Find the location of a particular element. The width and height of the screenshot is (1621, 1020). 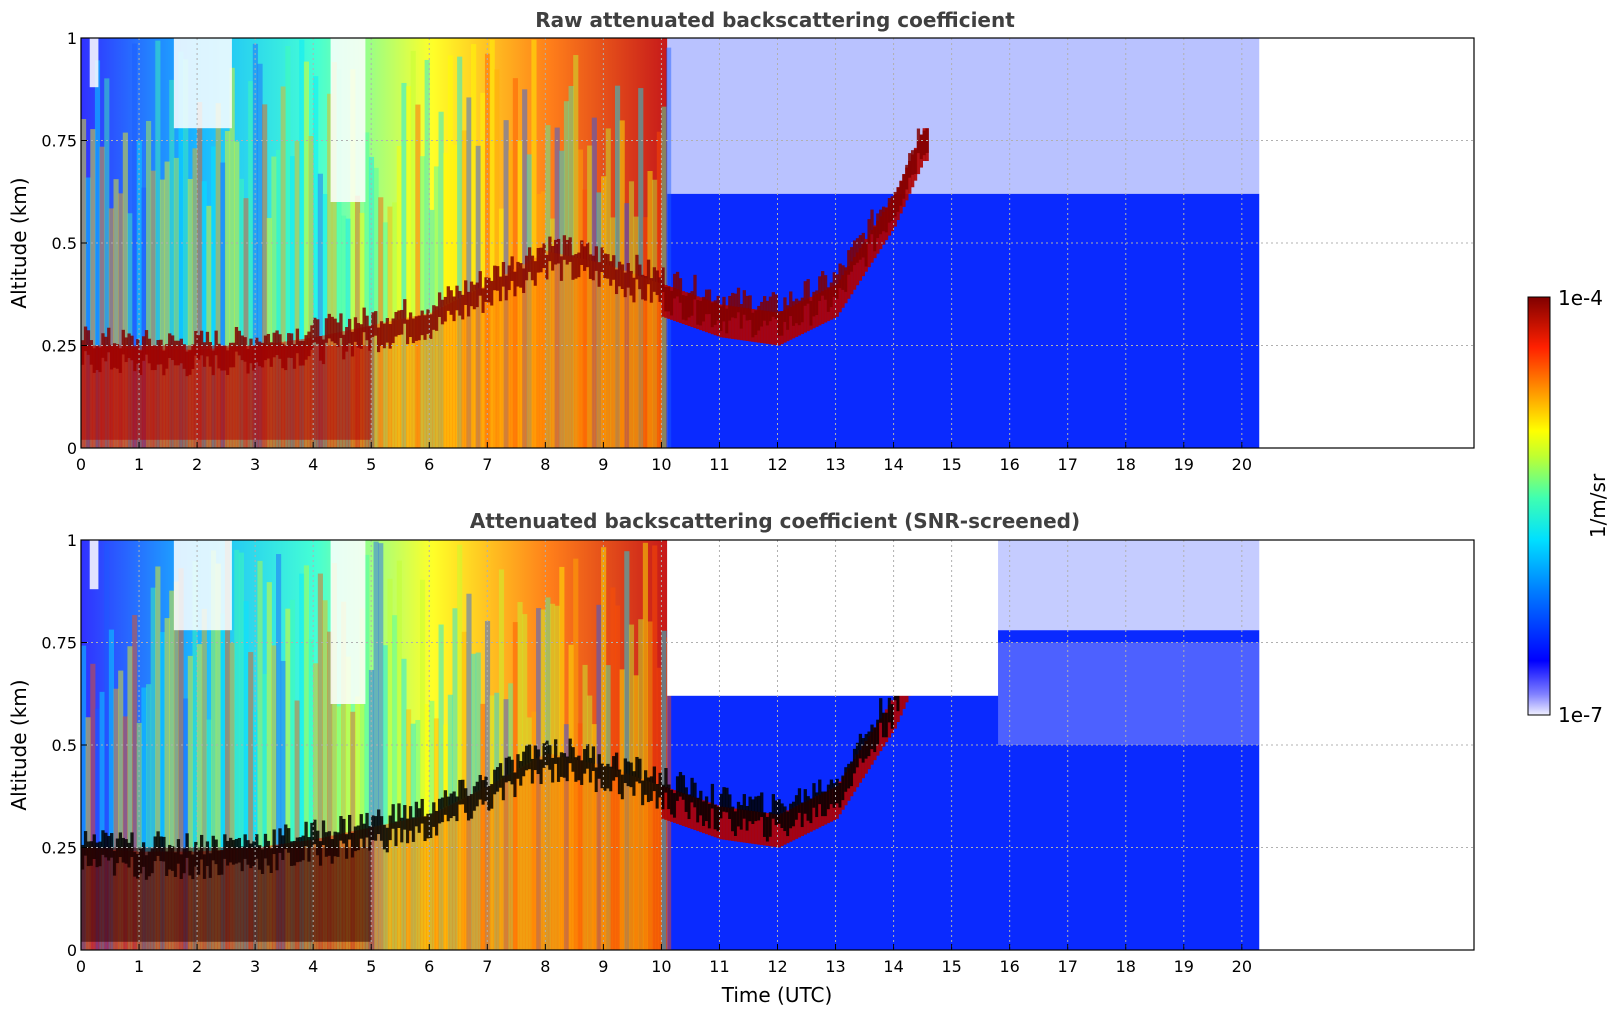

y-tick-label: 0.5 is located at coordinates (64, 745).